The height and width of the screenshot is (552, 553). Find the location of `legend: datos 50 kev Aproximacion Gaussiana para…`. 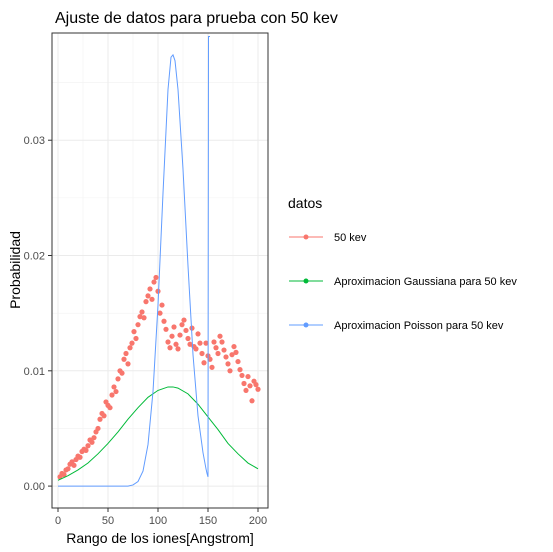

legend: datos 50 kev Aproximacion Gaussiana para… is located at coordinates (402, 263).